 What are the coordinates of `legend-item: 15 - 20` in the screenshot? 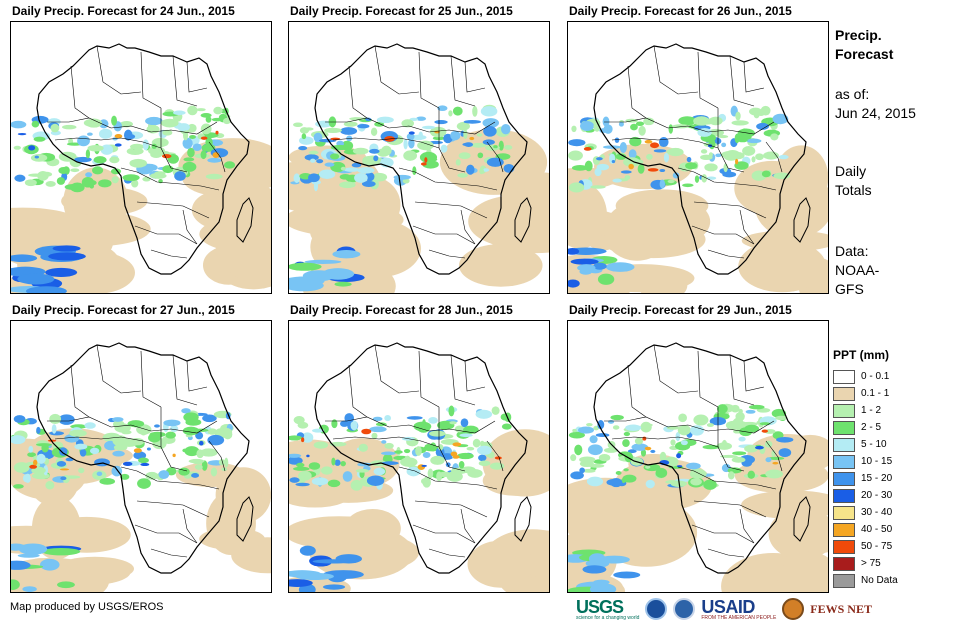 It's located at (865, 478).